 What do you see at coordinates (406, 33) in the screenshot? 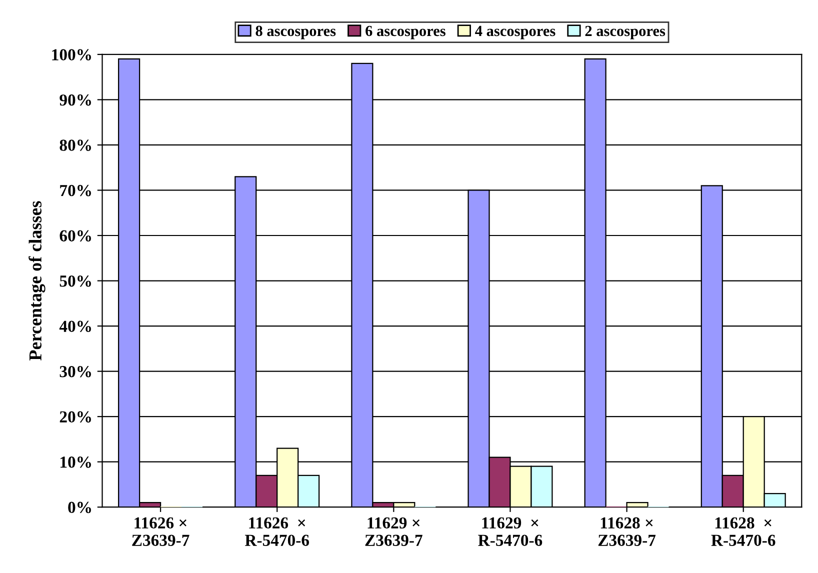
I see `legend-label: 6 ascospores` at bounding box center [406, 33].